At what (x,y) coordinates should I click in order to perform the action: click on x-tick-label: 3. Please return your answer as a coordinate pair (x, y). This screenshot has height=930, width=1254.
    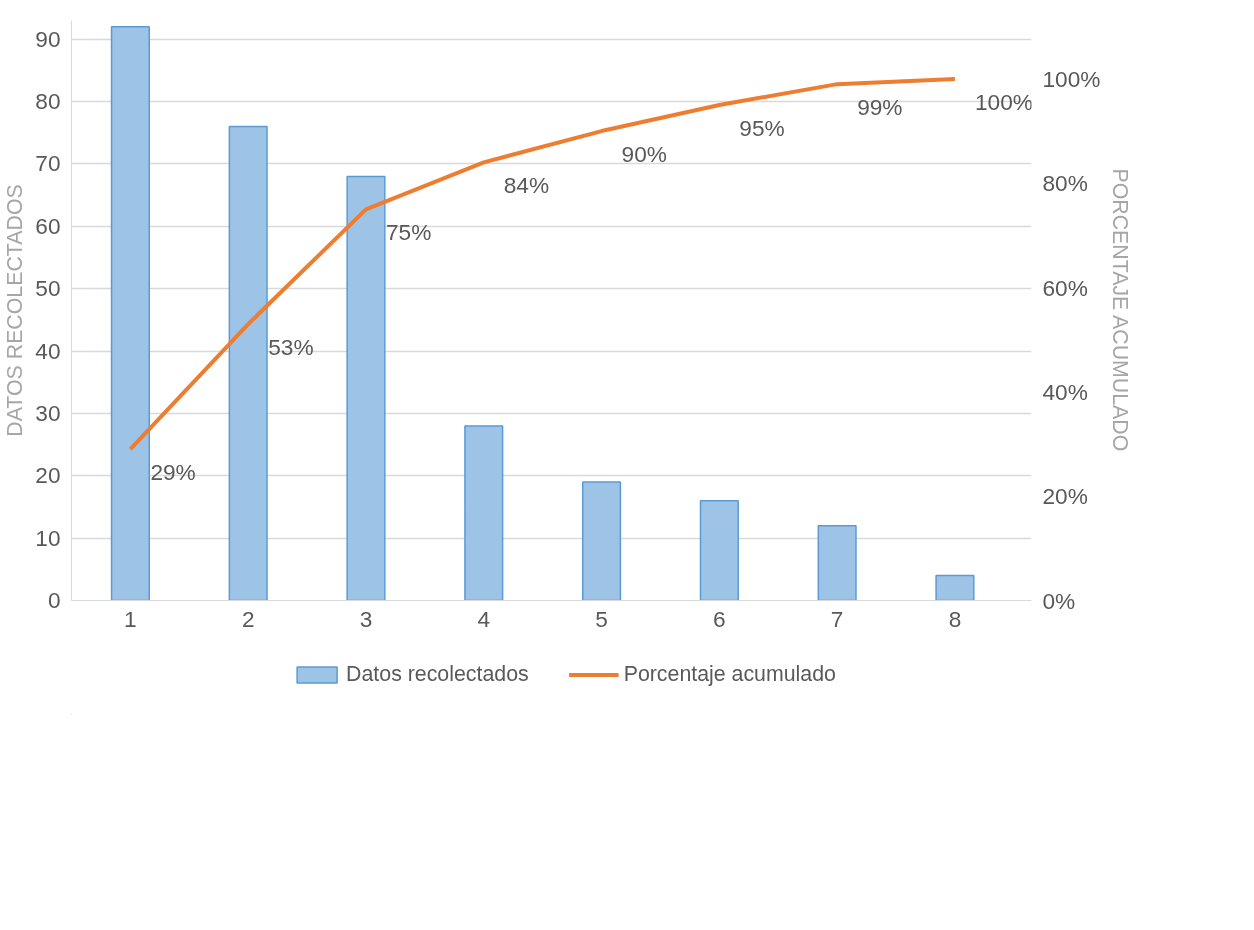
    Looking at the image, I should click on (366, 618).